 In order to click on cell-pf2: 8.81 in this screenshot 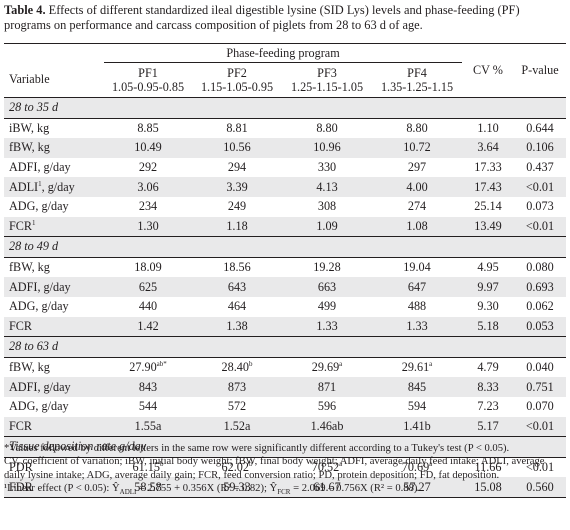, I will do `click(237, 128)`.